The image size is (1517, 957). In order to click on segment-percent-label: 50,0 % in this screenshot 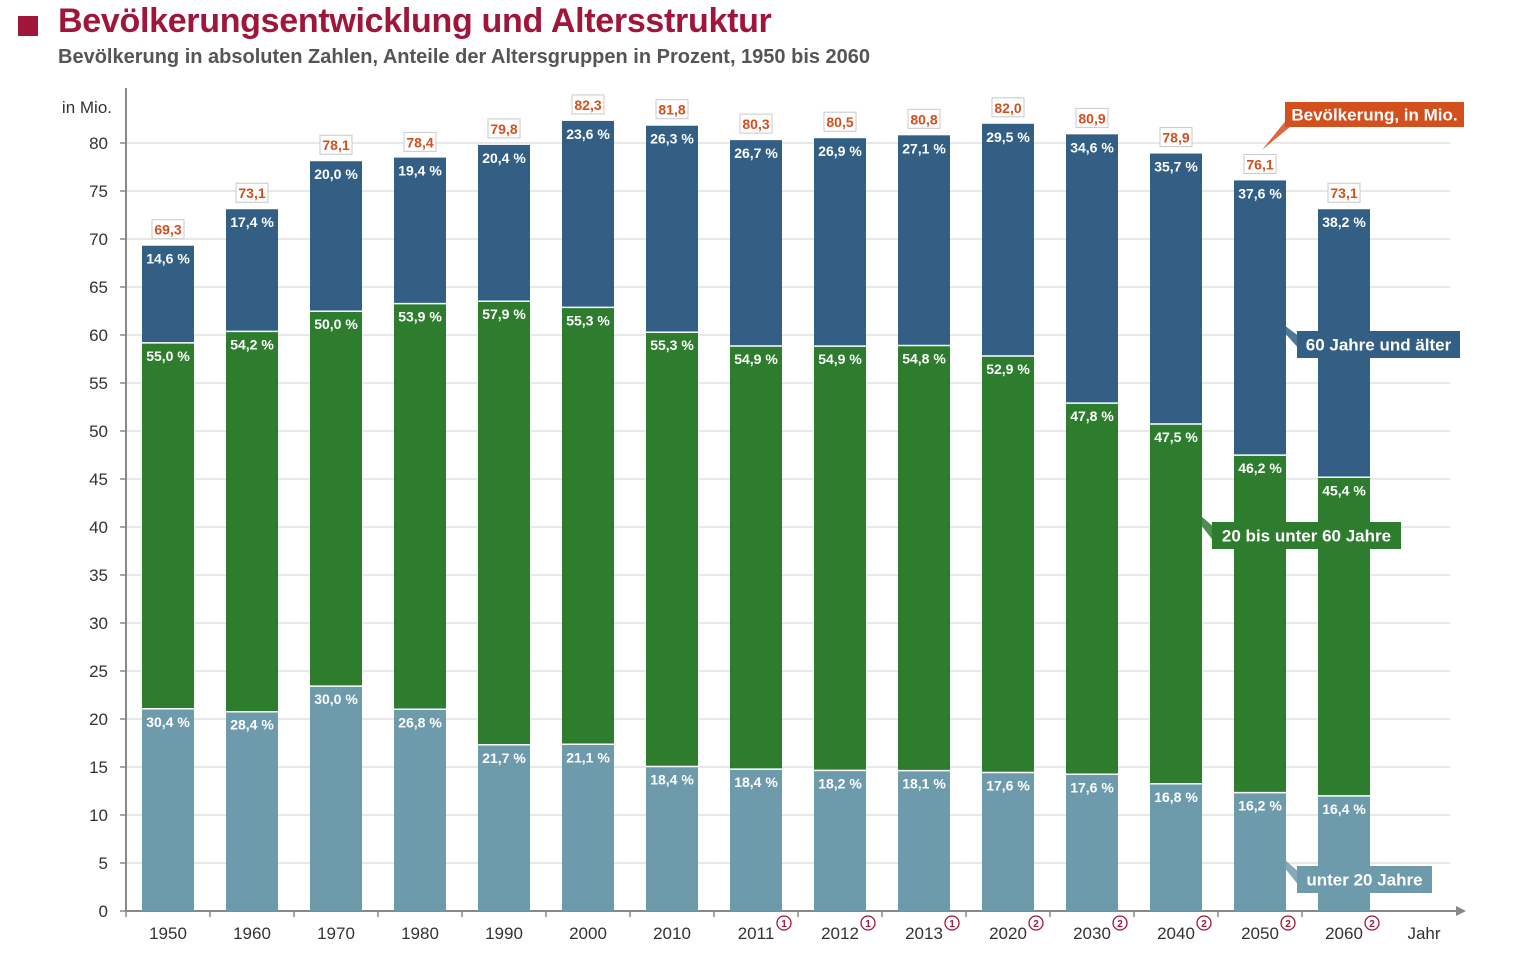, I will do `click(336, 324)`.